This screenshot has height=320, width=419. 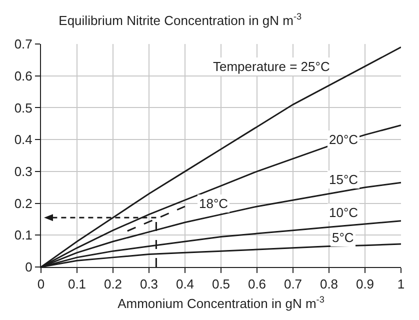 I want to click on y-tick-label: 0.1, so click(x=23, y=235).